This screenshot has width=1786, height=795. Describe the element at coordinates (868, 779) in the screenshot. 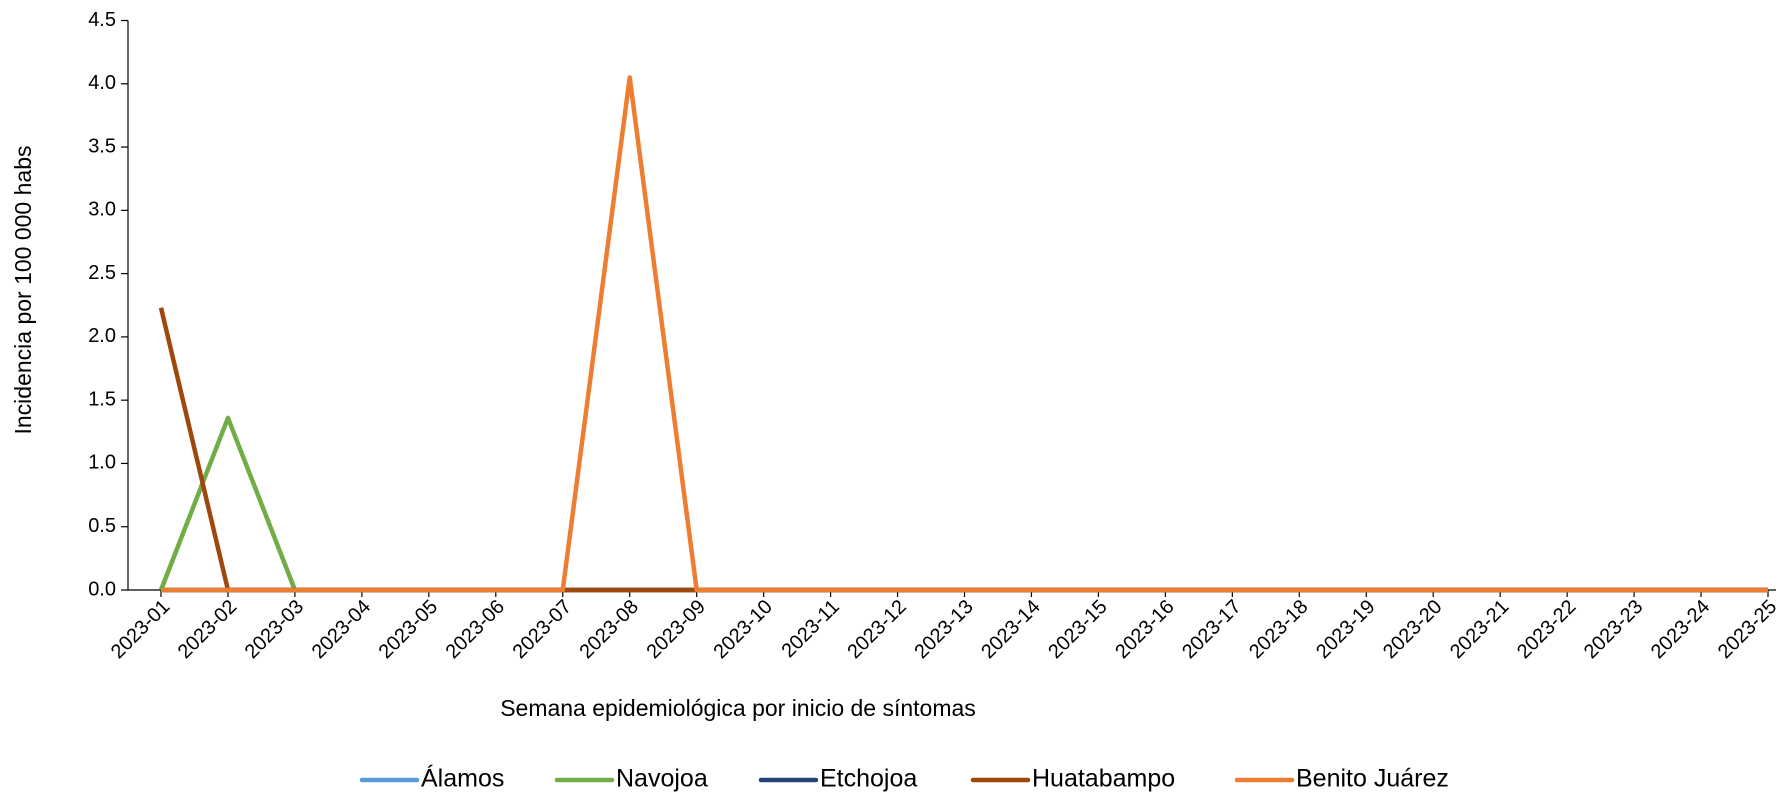

I see `legend-label: Etchojoa` at that location.